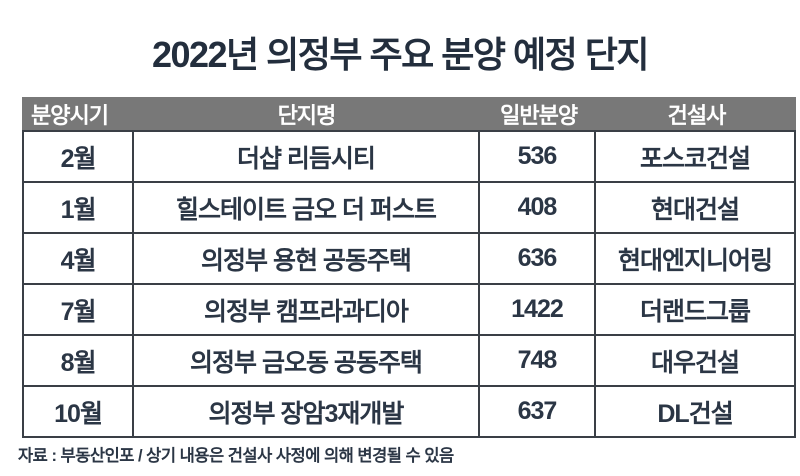 This screenshot has width=800, height=476. What do you see at coordinates (695, 158) in the screenshot?
I see `cell-builder: 포스코건설` at bounding box center [695, 158].